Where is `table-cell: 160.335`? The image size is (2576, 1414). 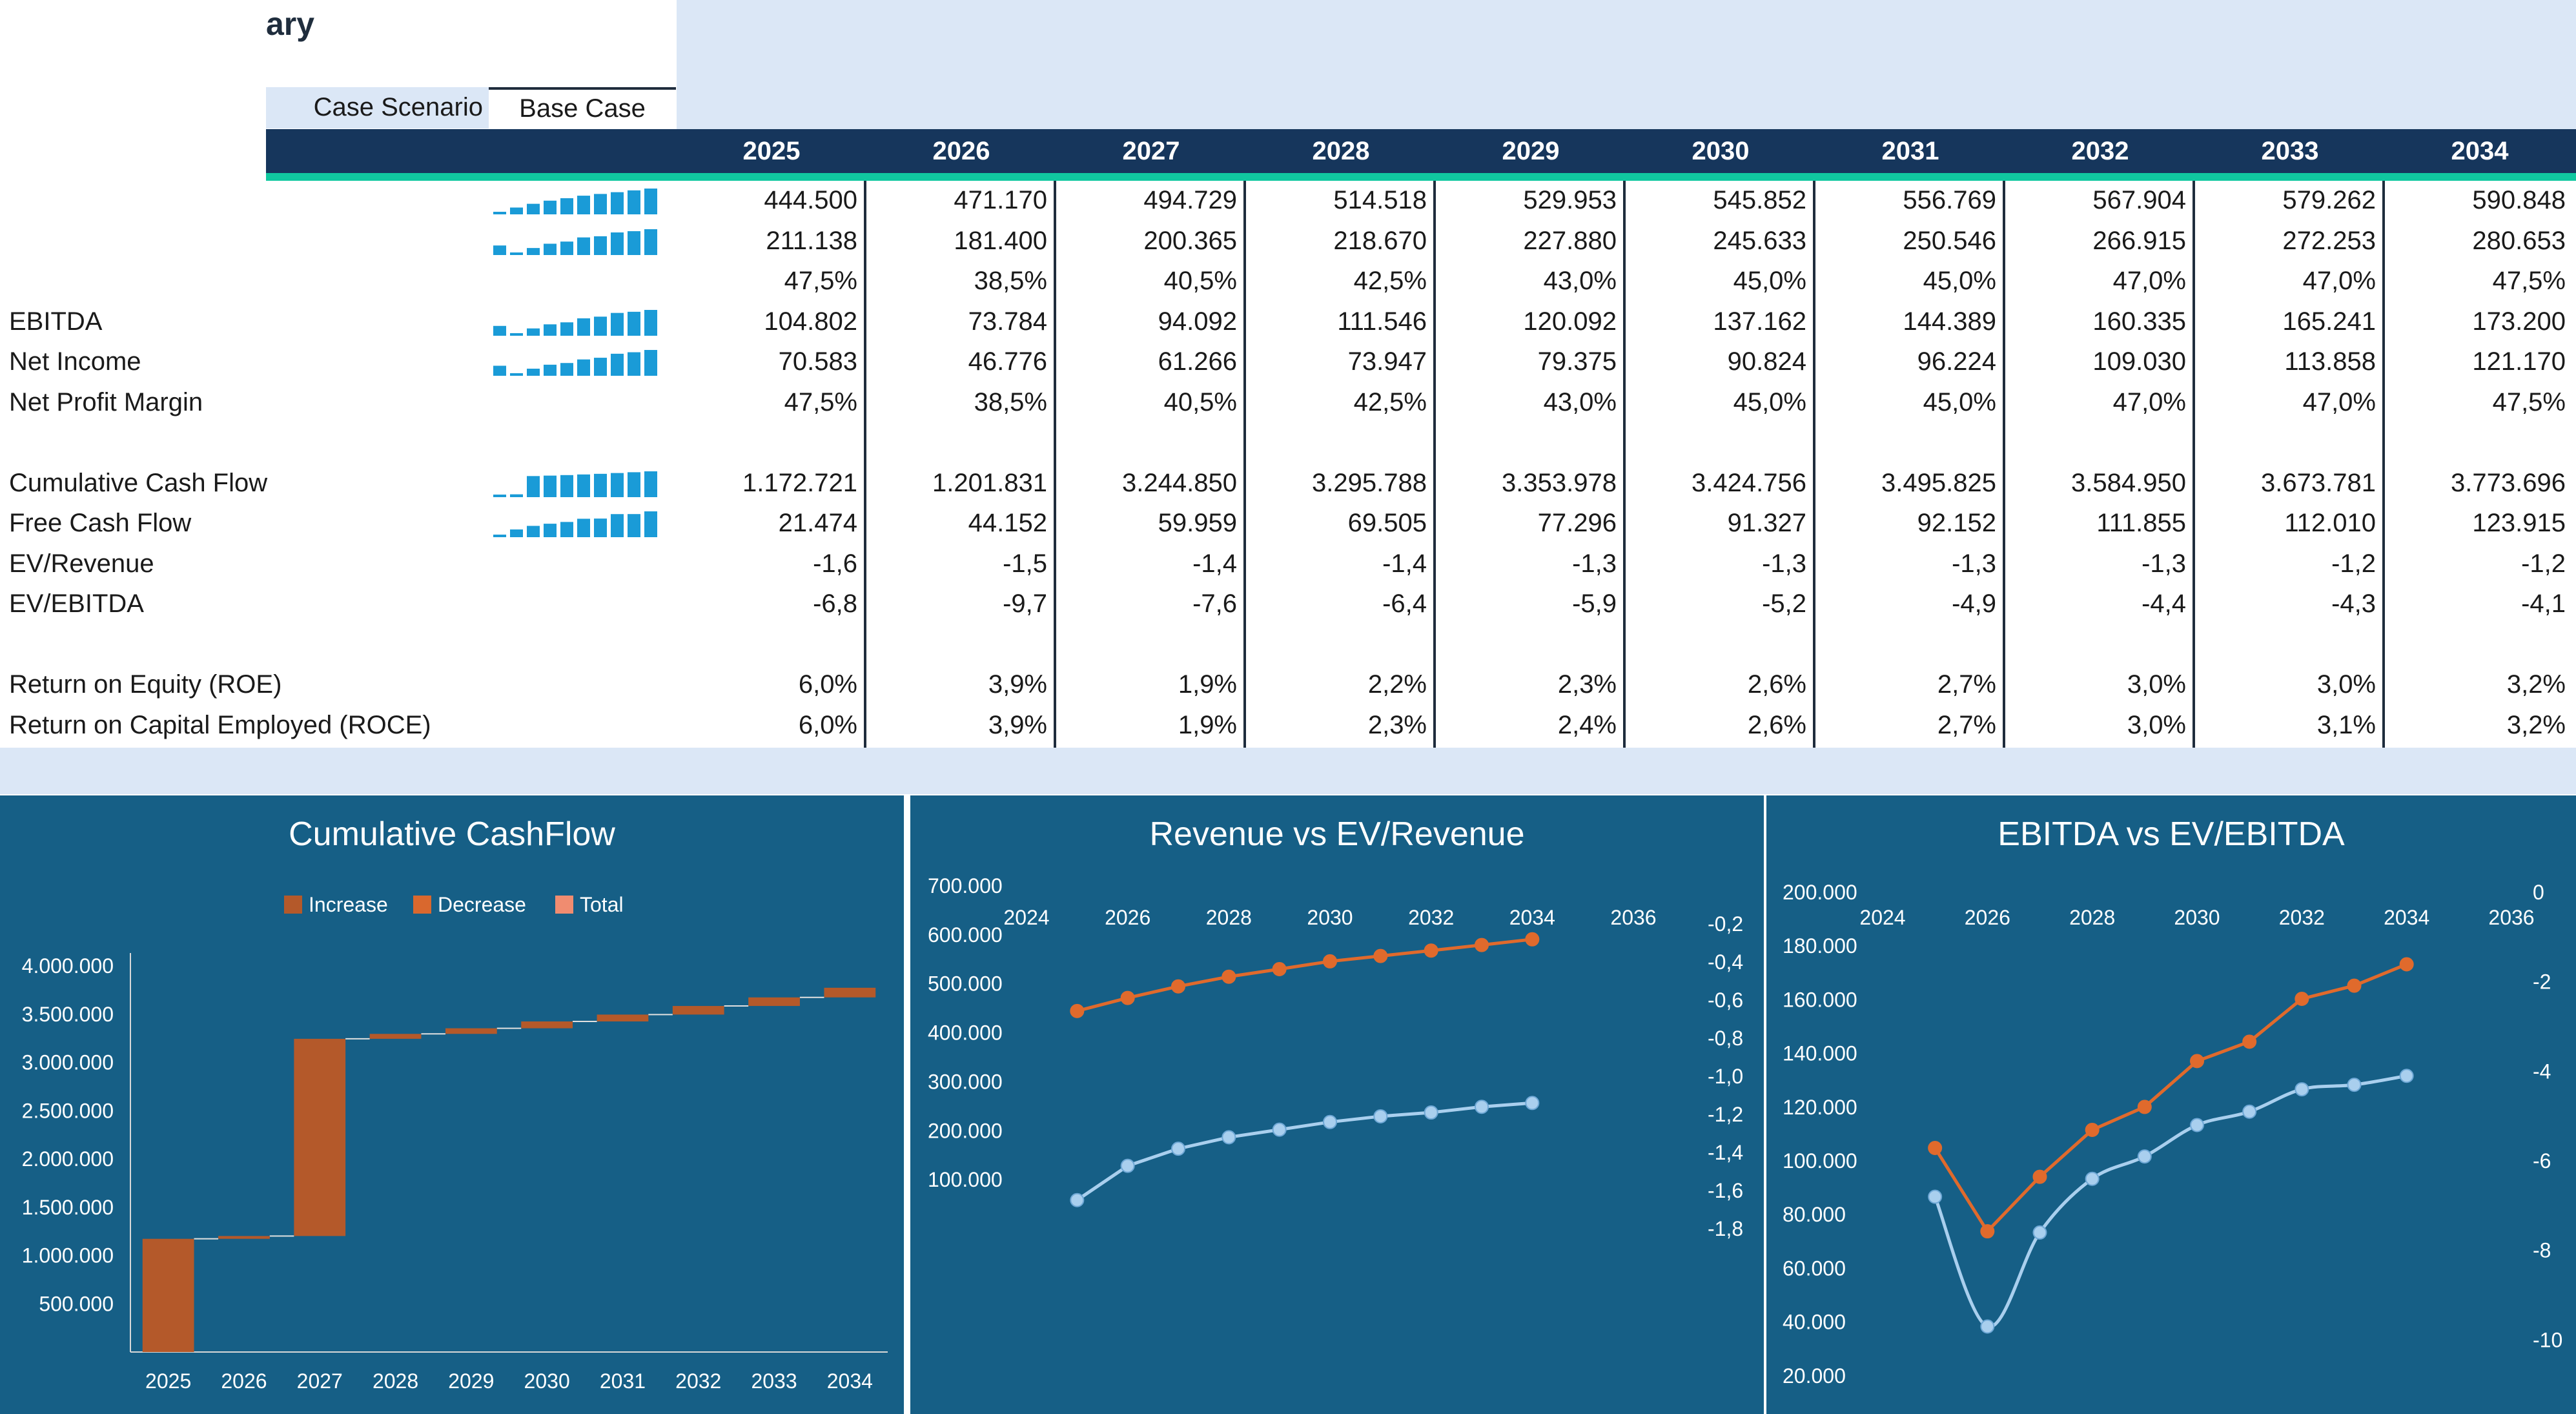 table-cell: 160.335 is located at coordinates (2139, 321).